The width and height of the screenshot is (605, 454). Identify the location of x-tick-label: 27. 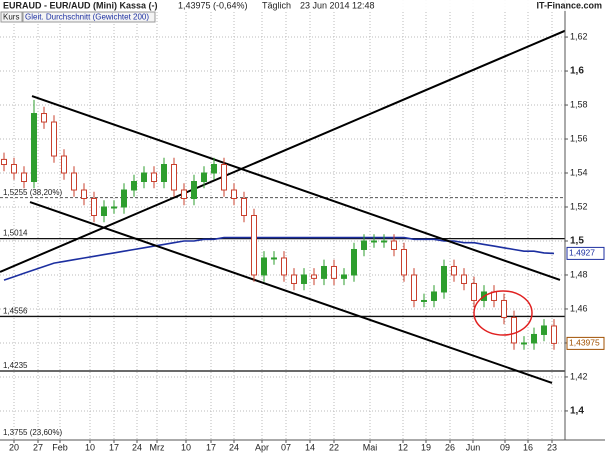
(38, 447).